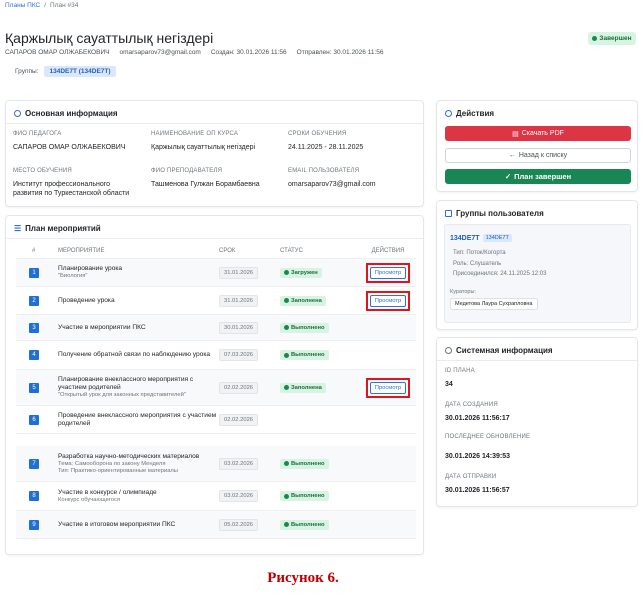 The image size is (644, 612). Describe the element at coordinates (388, 251) in the screenshot. I see `column-header: ДЕЙСТВИЯ` at that location.